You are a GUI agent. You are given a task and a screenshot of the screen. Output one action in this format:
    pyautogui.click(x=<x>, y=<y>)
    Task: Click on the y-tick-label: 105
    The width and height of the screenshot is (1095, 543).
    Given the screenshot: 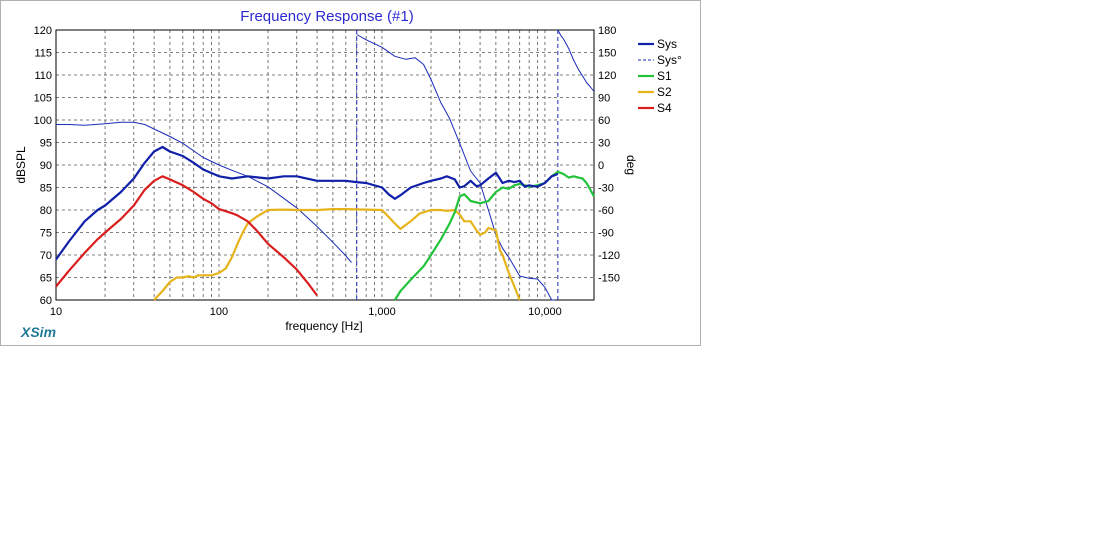 What is the action you would take?
    pyautogui.click(x=43, y=99)
    